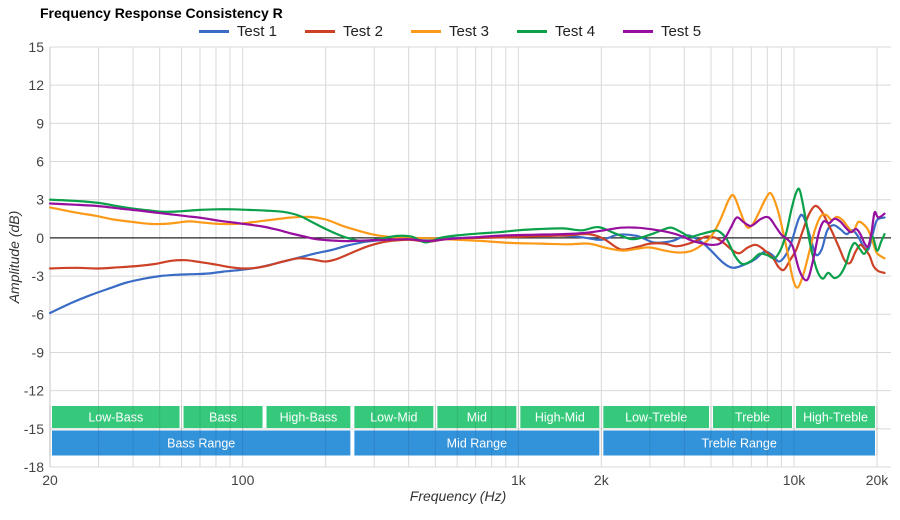 Image resolution: width=900 pixels, height=520 pixels. I want to click on legend-label: Test 4, so click(575, 31).